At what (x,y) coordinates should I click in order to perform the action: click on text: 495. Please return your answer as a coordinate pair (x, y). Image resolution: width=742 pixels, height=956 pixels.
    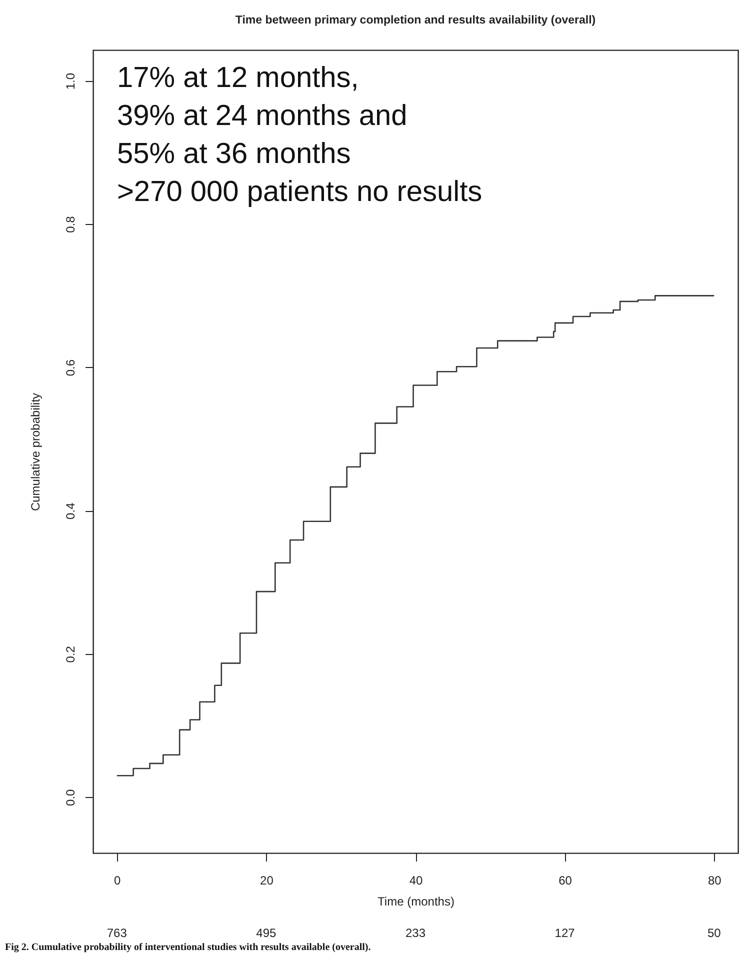
    Looking at the image, I should click on (266, 933).